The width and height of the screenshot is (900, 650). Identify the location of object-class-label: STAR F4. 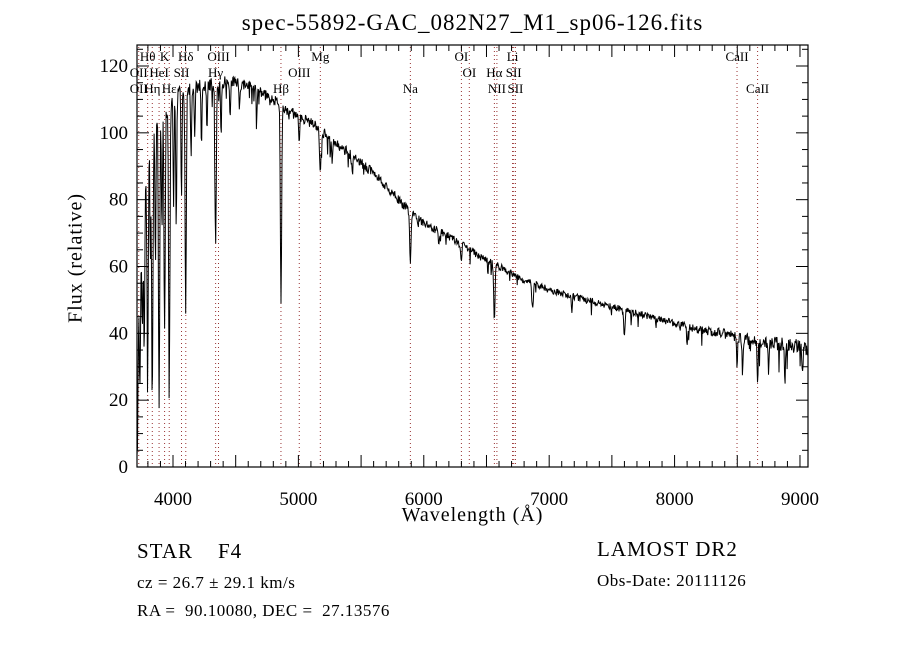
(190, 551).